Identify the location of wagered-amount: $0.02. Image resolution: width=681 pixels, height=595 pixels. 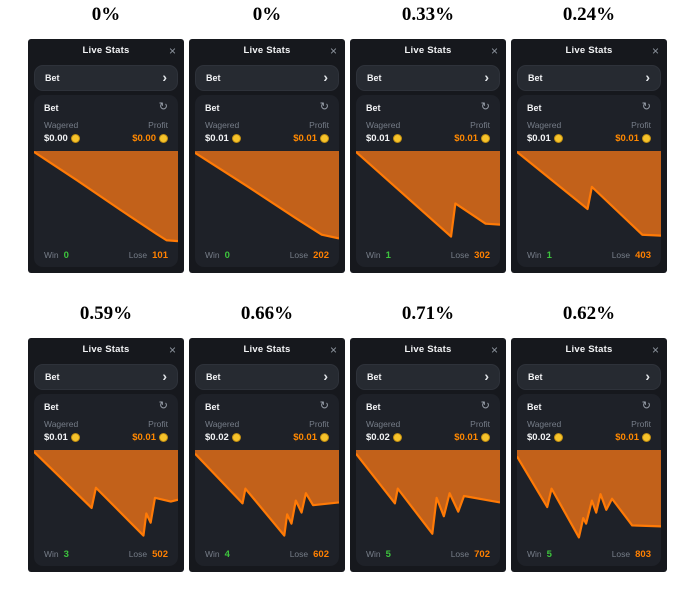
(217, 437).